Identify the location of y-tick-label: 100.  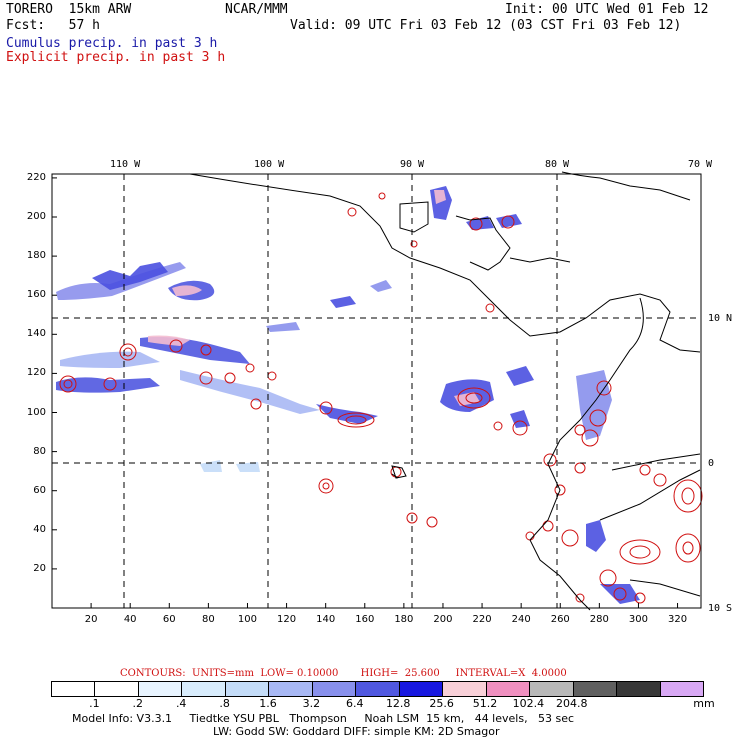
(36, 412).